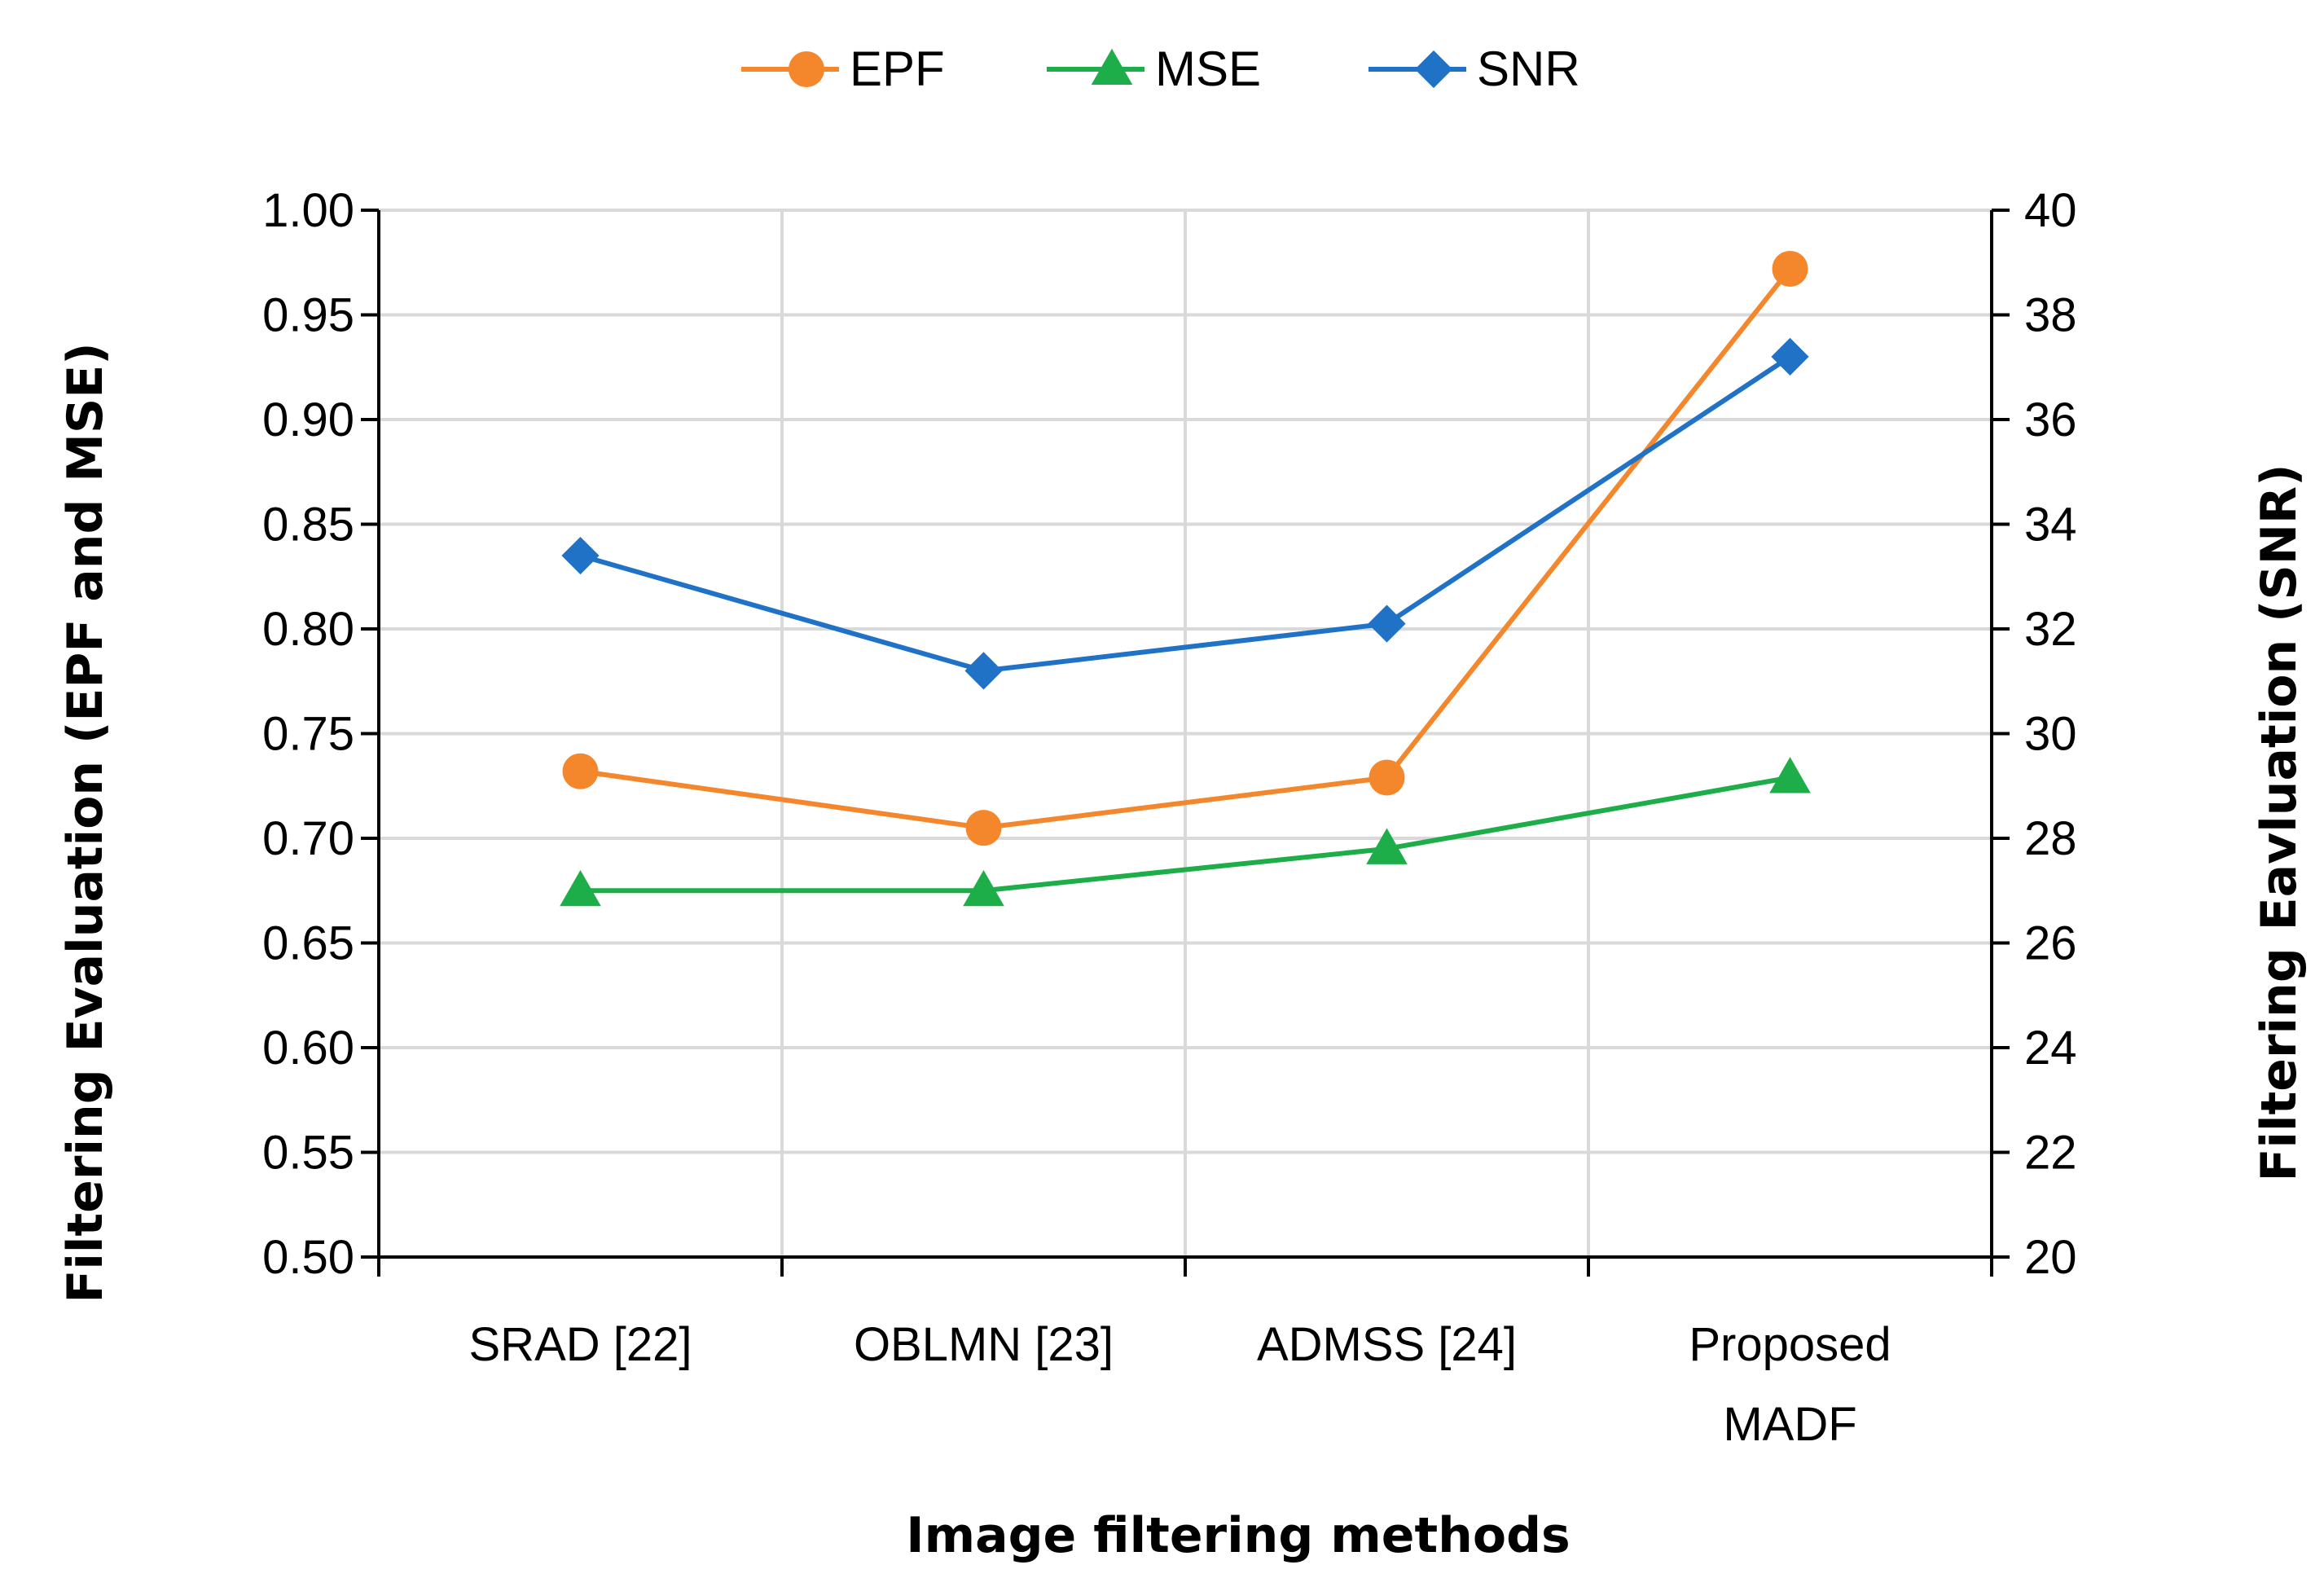 This screenshot has height=1578, width=2324. I want to click on left-tick-label: 0.80, so click(308, 629).